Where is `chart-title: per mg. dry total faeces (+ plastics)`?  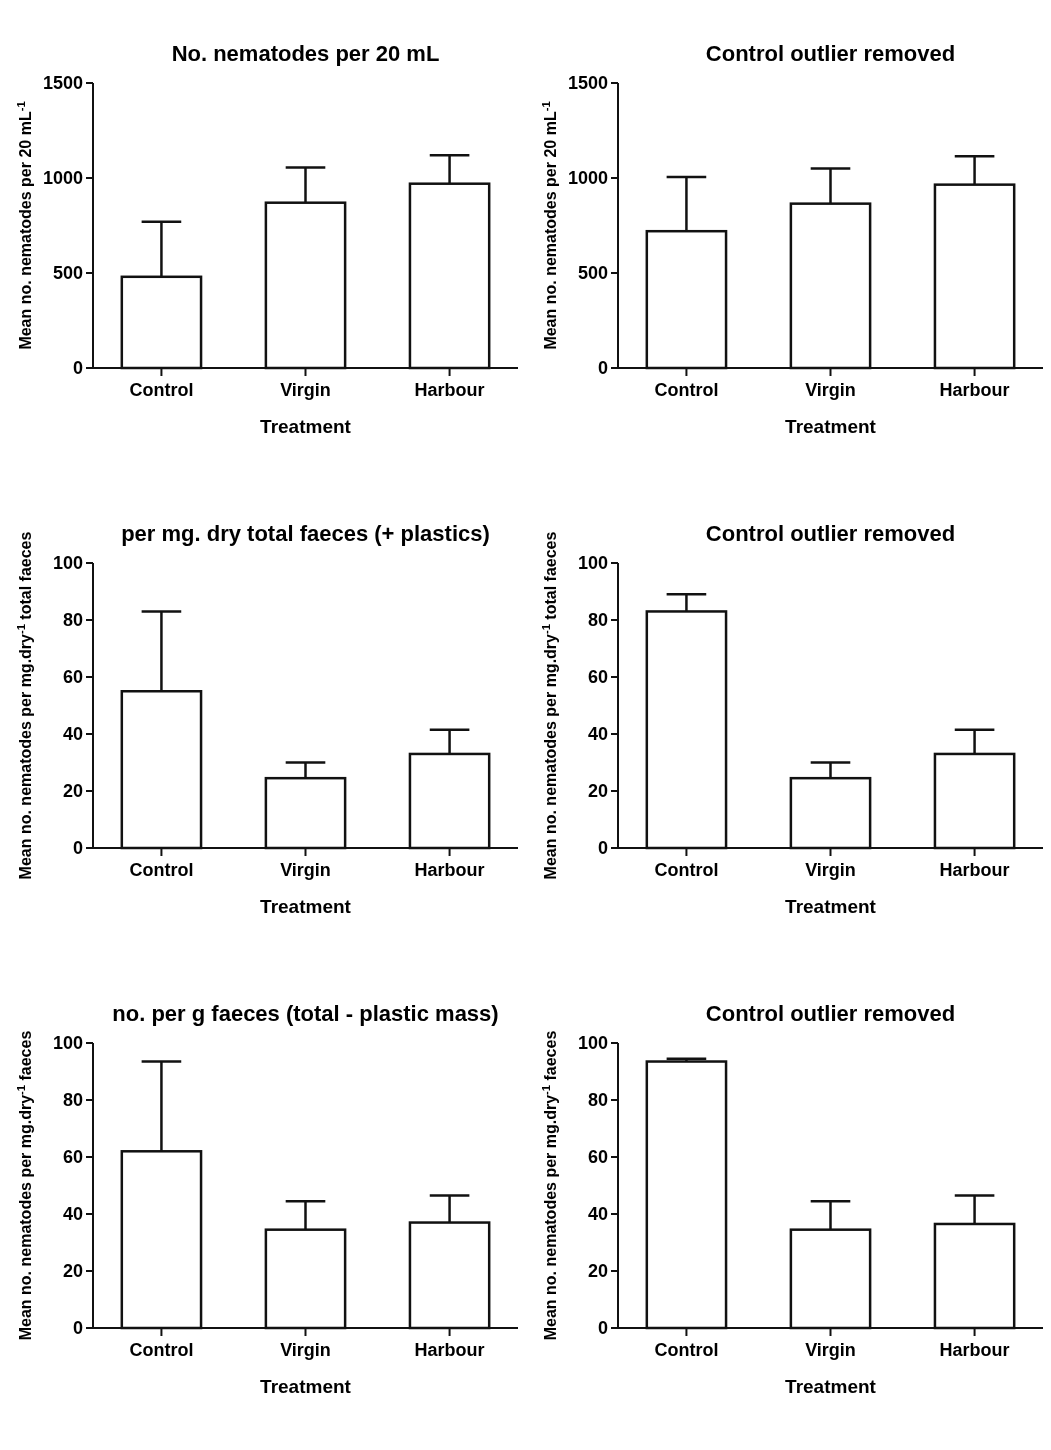
chart-title: per mg. dry total faeces (+ plastics) is located at coordinates (305, 533).